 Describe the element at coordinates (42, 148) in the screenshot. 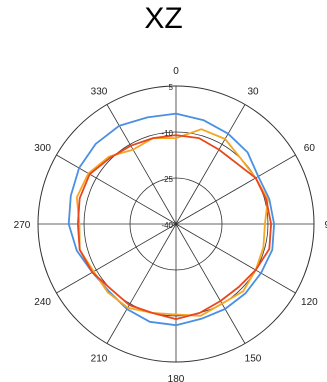

I see `angle-tick-label: 300` at that location.